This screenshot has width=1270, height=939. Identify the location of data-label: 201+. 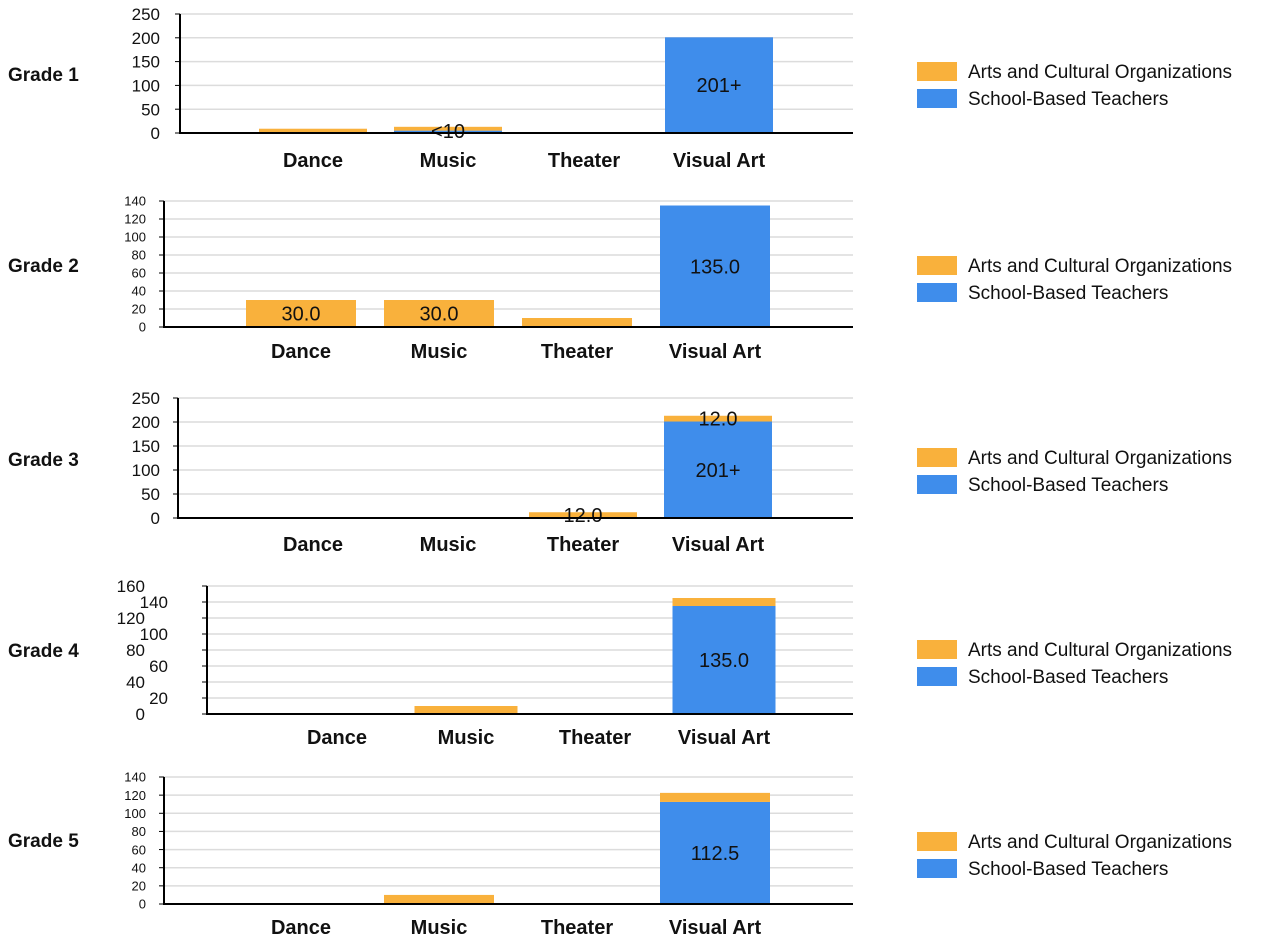
(717, 471).